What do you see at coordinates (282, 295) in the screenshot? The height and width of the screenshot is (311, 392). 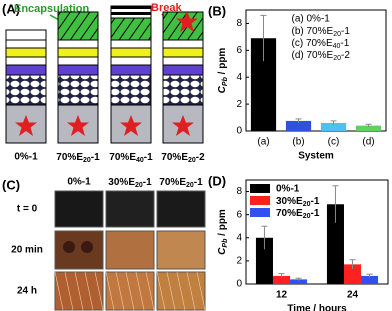 I see `x-tick-label: 12` at bounding box center [282, 295].